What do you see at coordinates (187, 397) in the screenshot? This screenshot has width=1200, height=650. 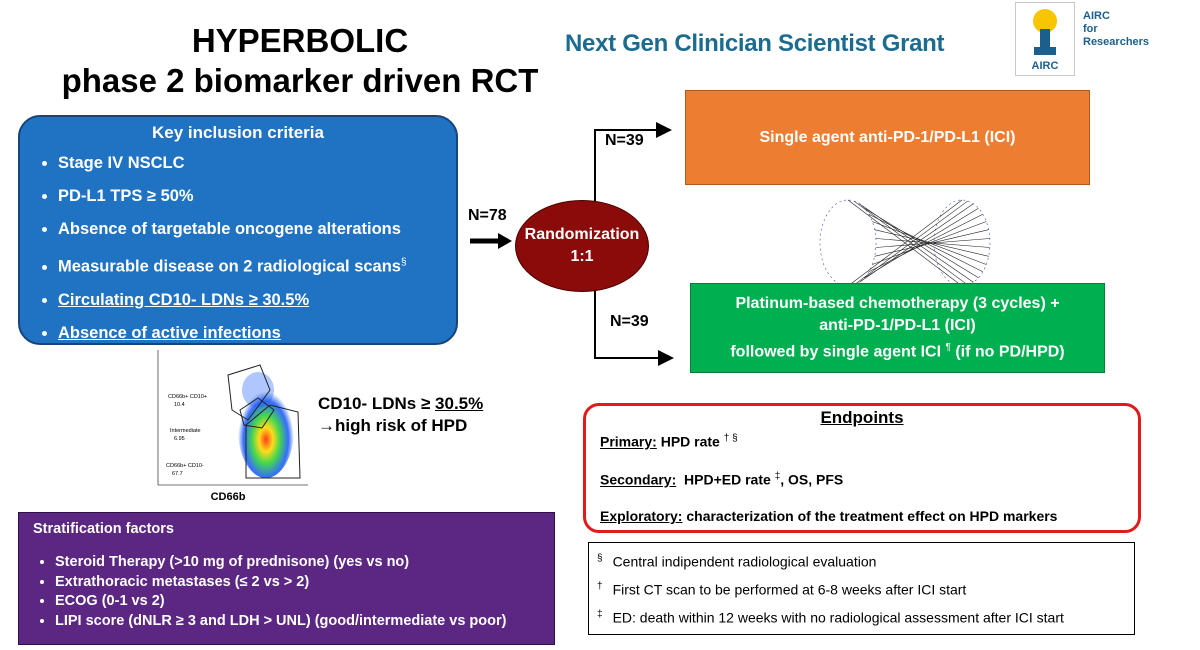 I see `gate-label: CD66b+ CD10+` at bounding box center [187, 397].